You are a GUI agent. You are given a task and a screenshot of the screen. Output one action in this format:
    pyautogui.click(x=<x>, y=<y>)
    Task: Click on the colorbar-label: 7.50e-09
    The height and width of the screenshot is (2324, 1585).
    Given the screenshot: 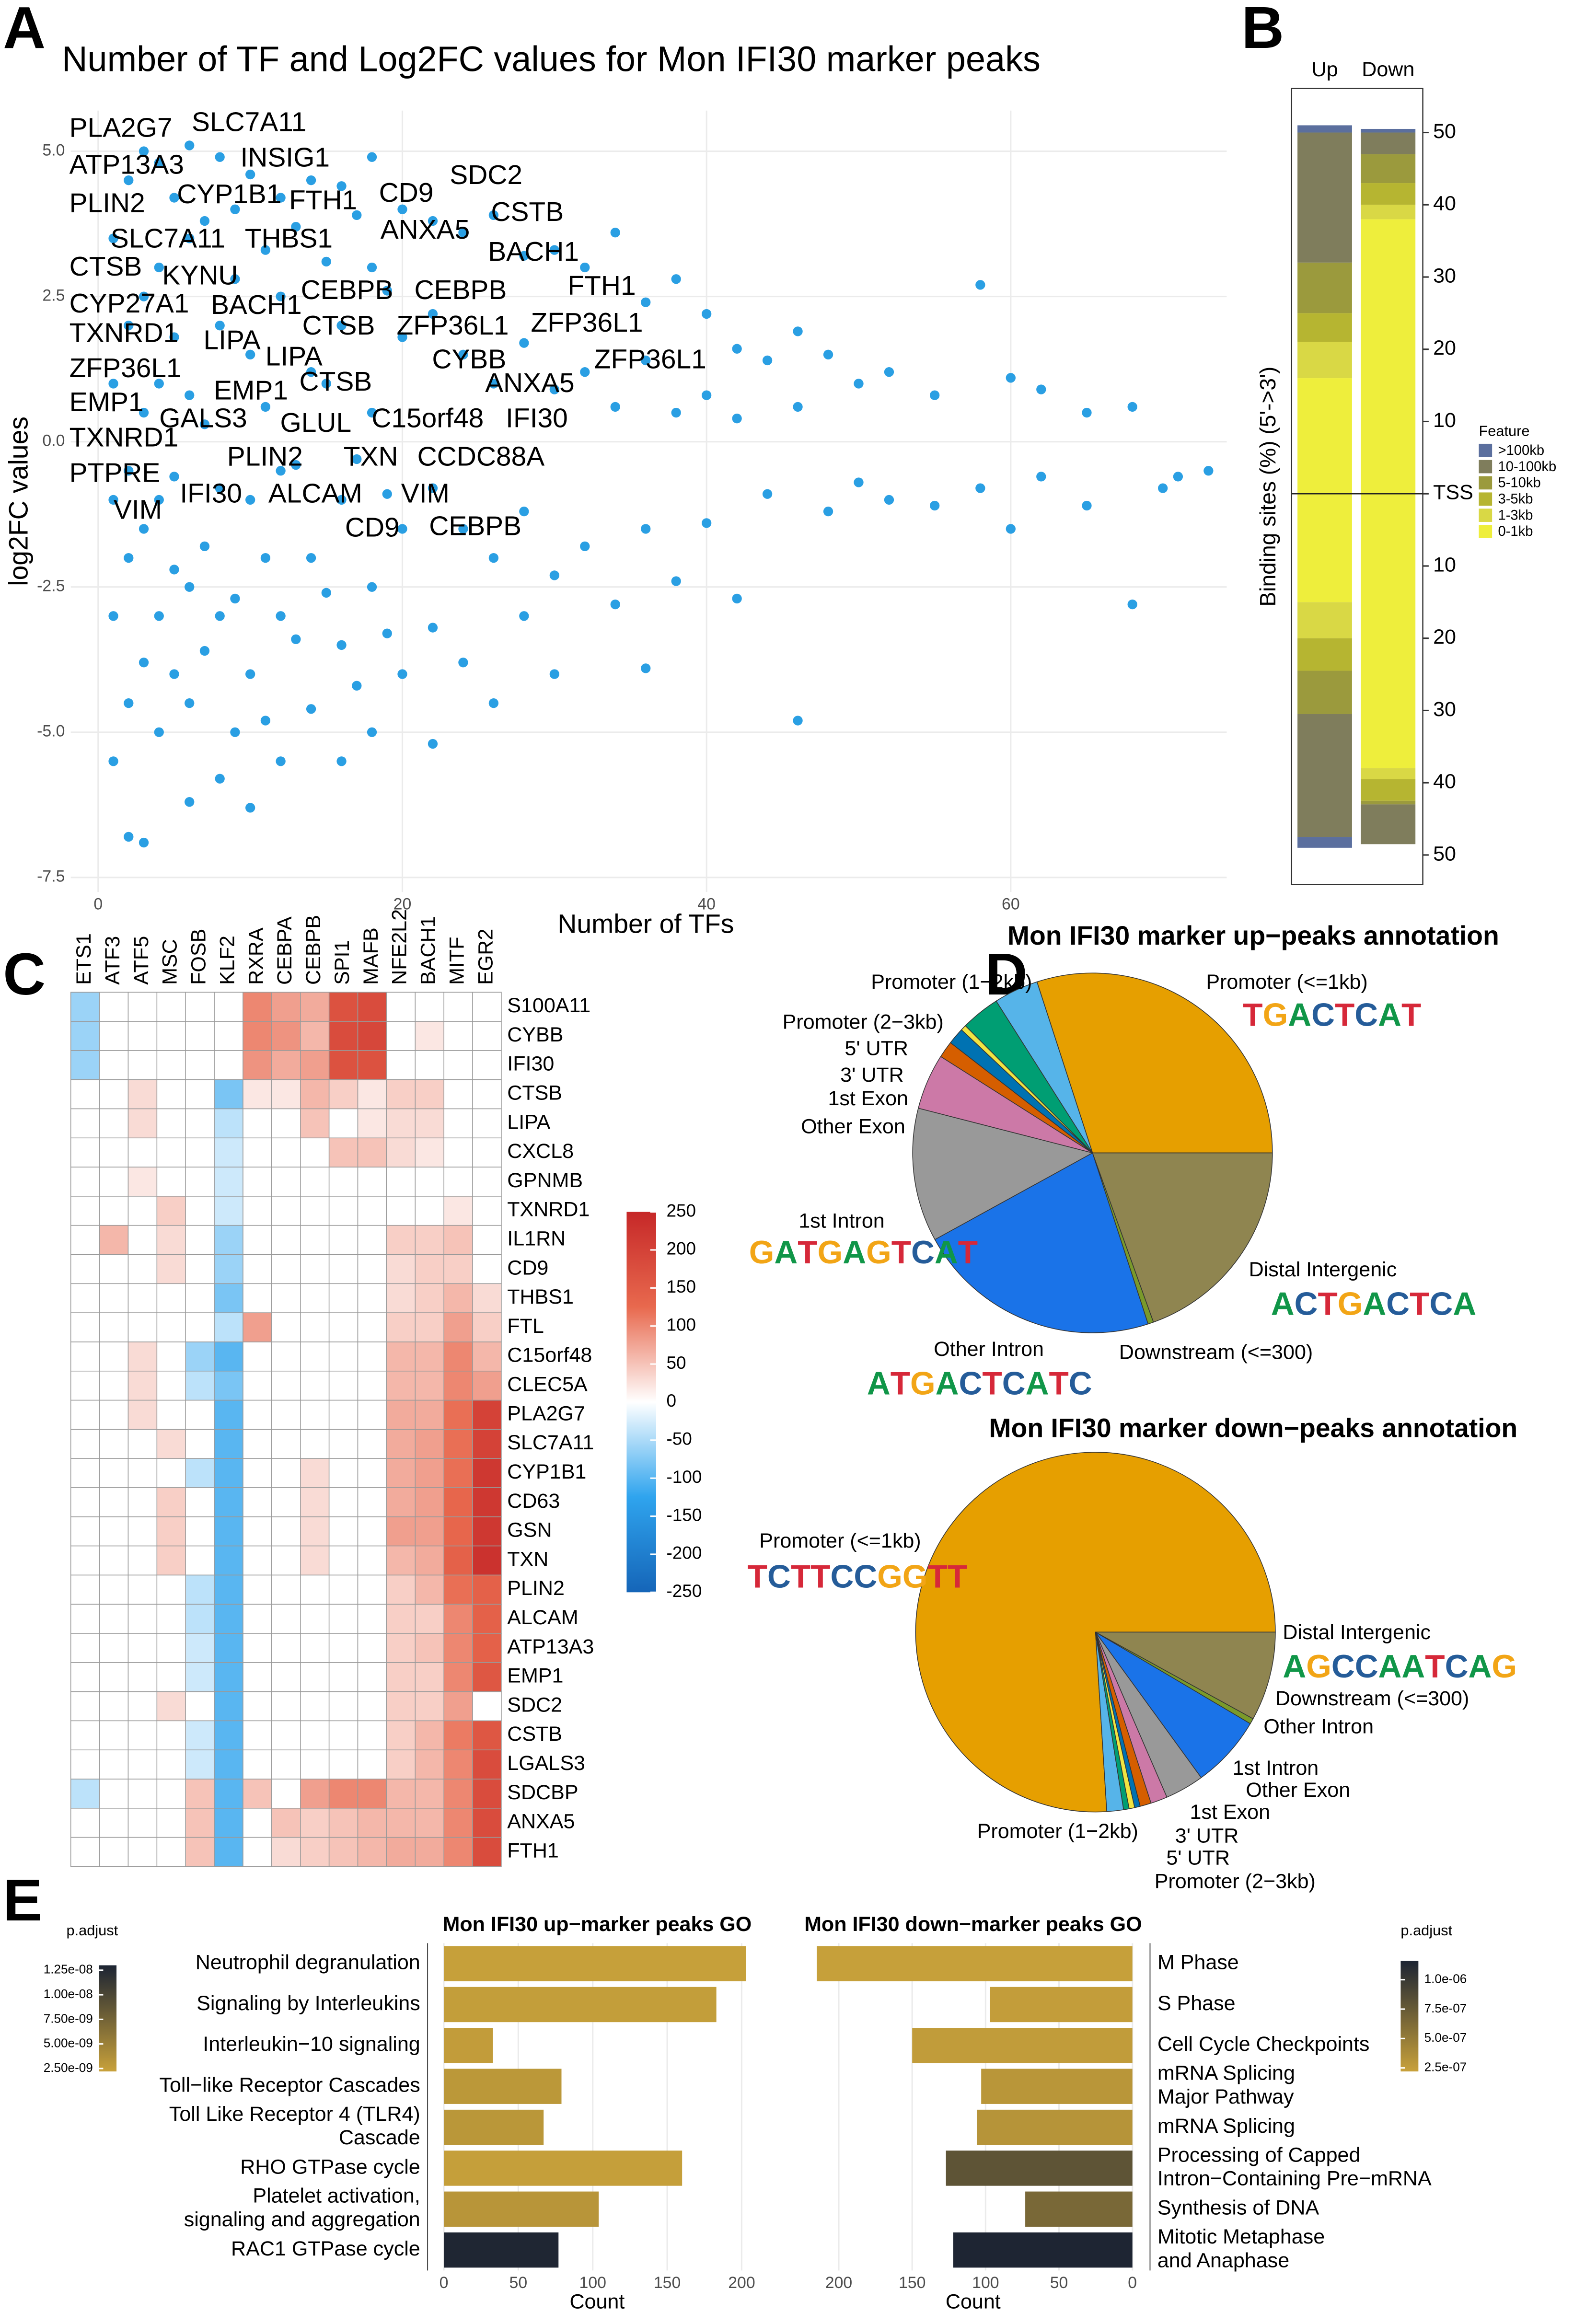 What is the action you would take?
    pyautogui.click(x=68, y=2018)
    